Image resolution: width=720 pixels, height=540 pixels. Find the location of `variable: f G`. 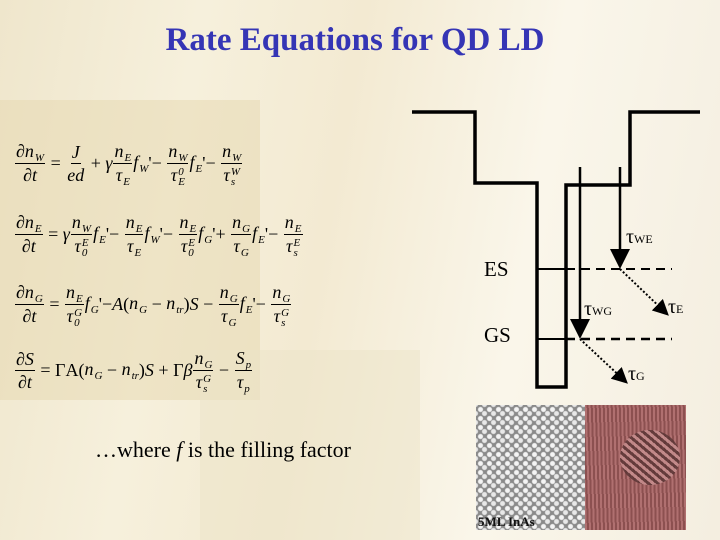

variable: f G is located at coordinates (205, 234).